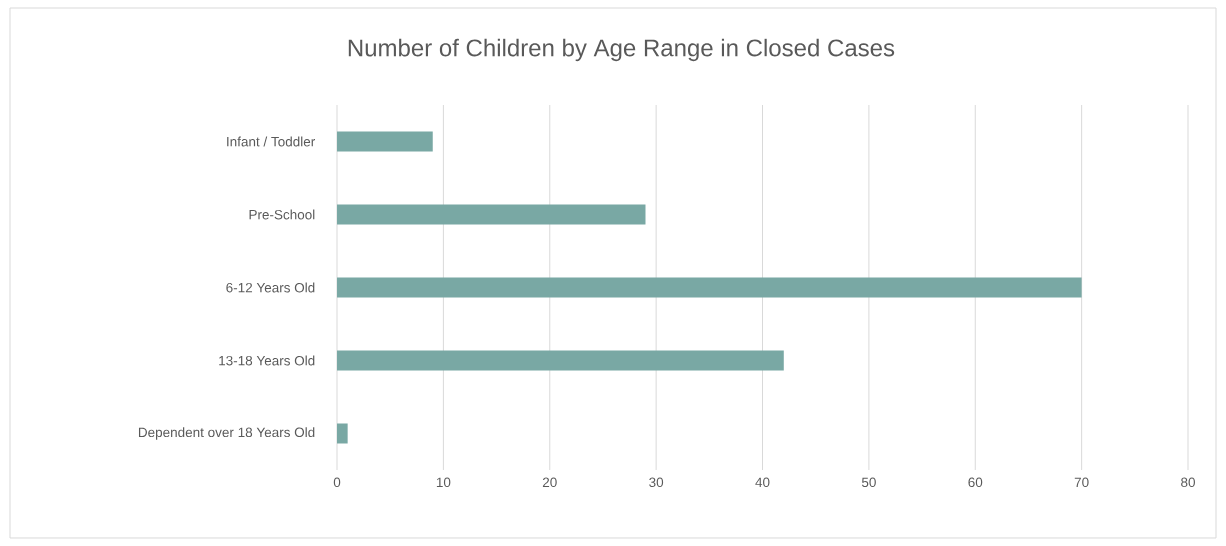 The image size is (1226, 546). Describe the element at coordinates (267, 360) in the screenshot. I see `y-tick-label: 13-18 Years Old` at that location.